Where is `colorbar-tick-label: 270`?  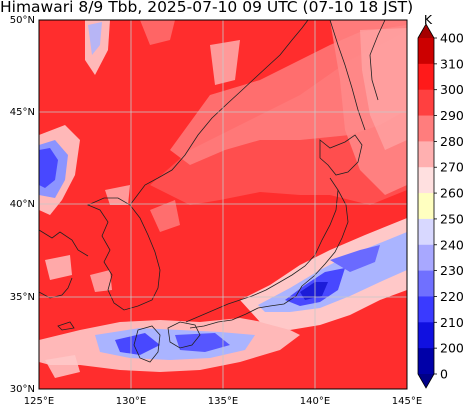
colorbar-tick-label: 270 is located at coordinates (452, 167).